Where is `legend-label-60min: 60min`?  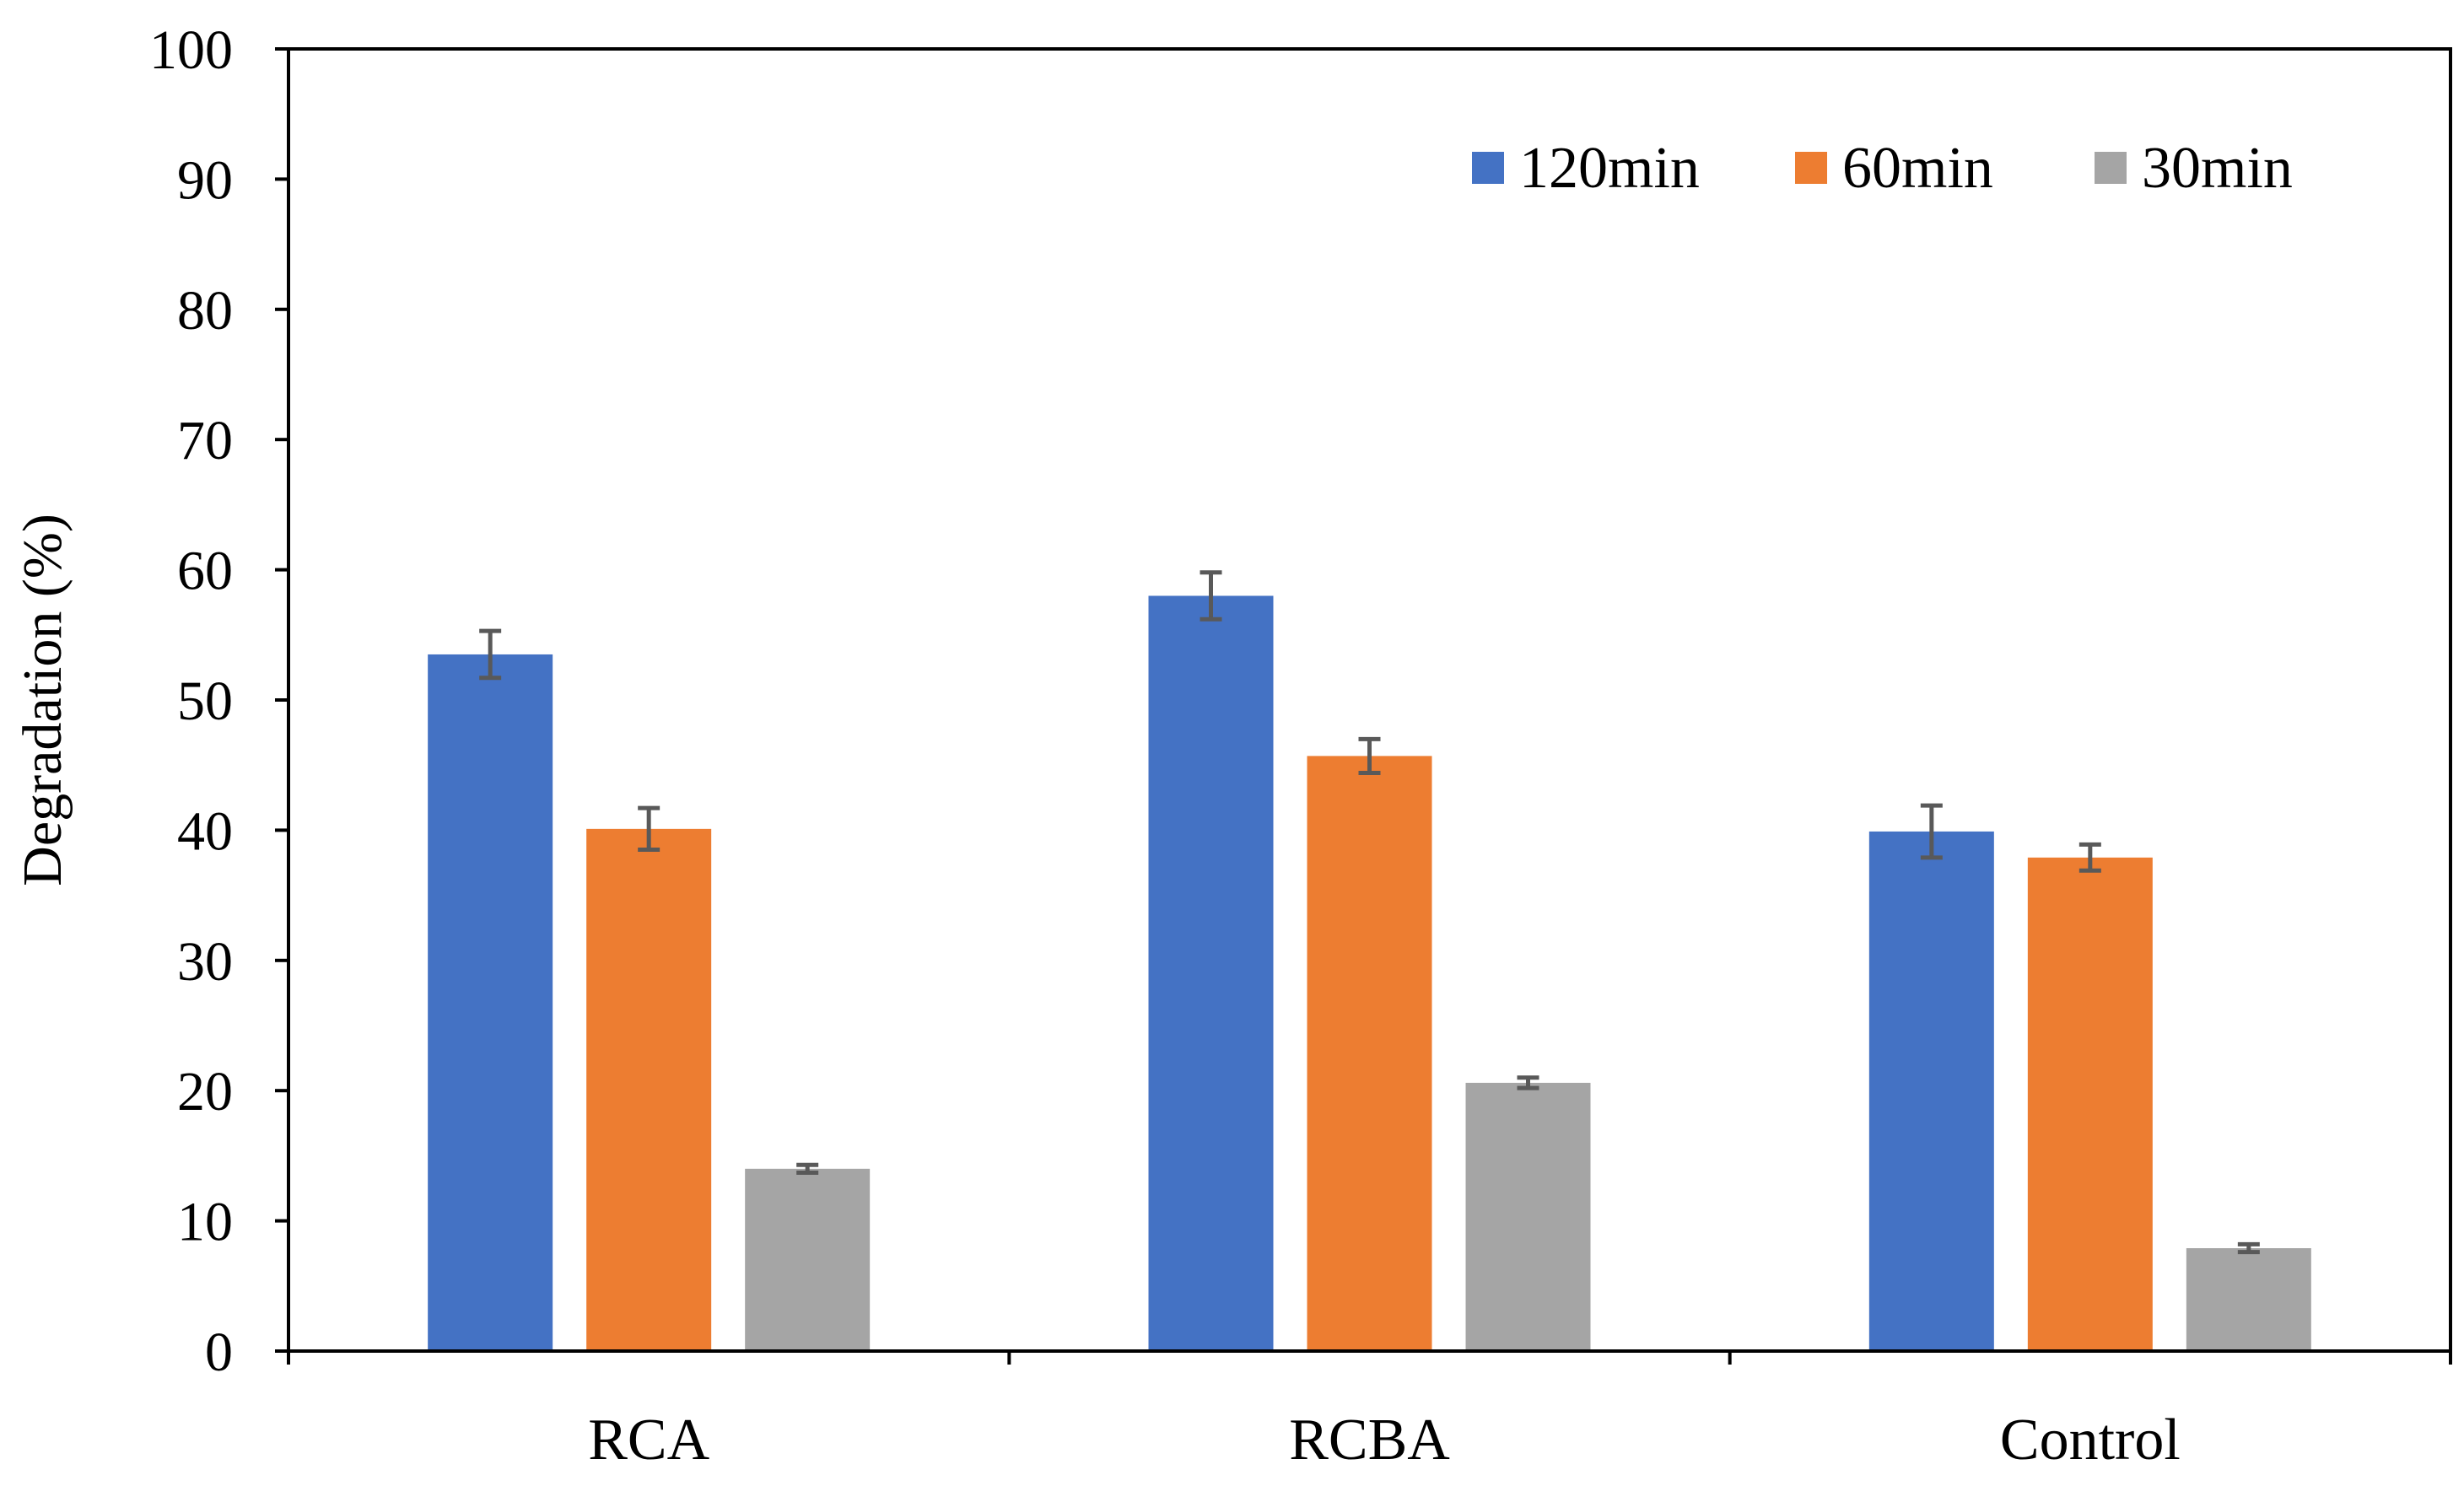 legend-label-60min: 60min is located at coordinates (1917, 168).